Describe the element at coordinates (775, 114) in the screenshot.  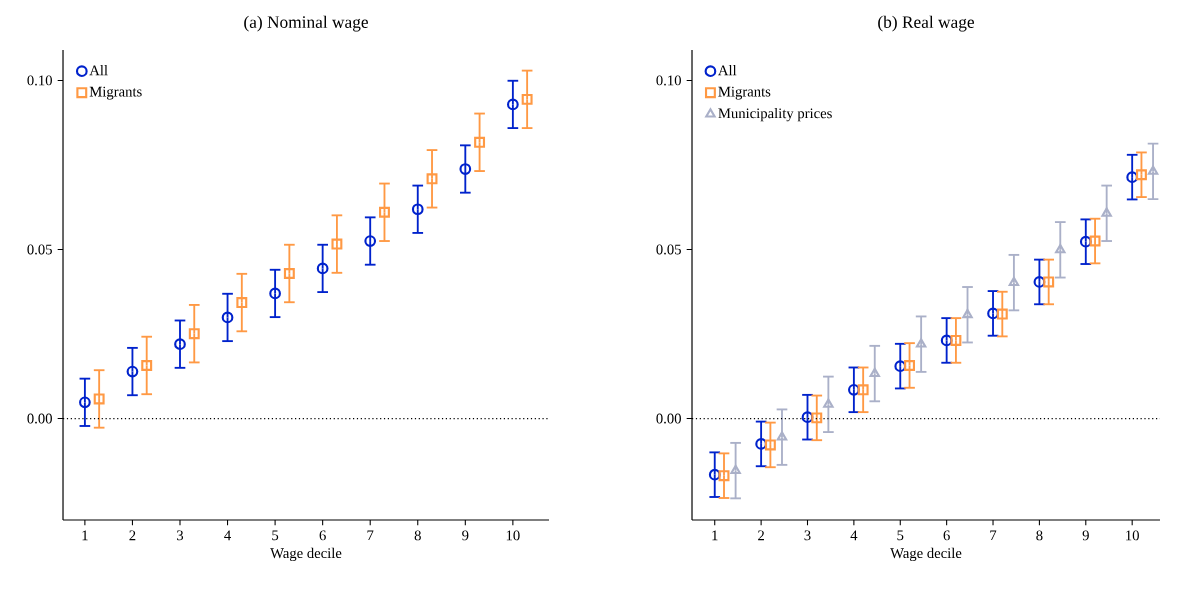
I see `legend-label: Municipality prices` at that location.